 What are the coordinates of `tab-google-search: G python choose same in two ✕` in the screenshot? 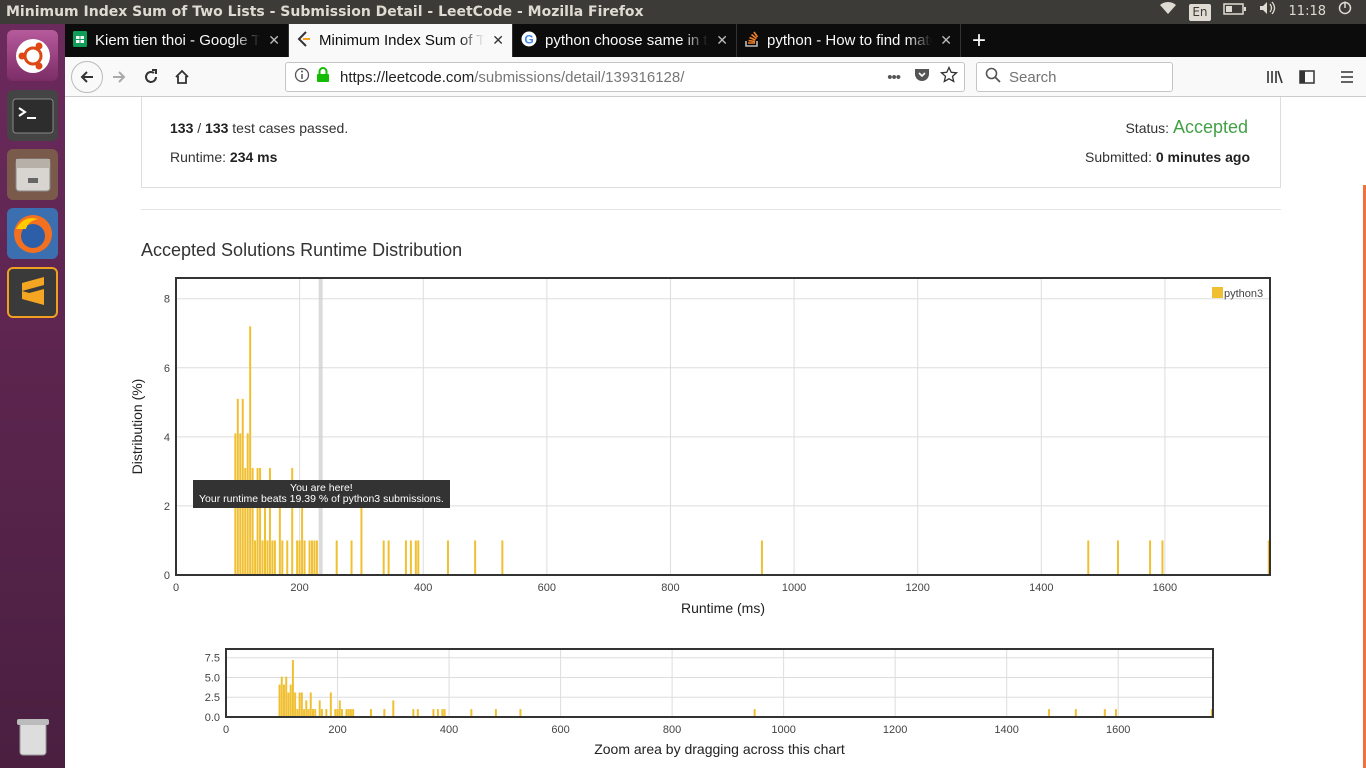 It's located at (625, 40).